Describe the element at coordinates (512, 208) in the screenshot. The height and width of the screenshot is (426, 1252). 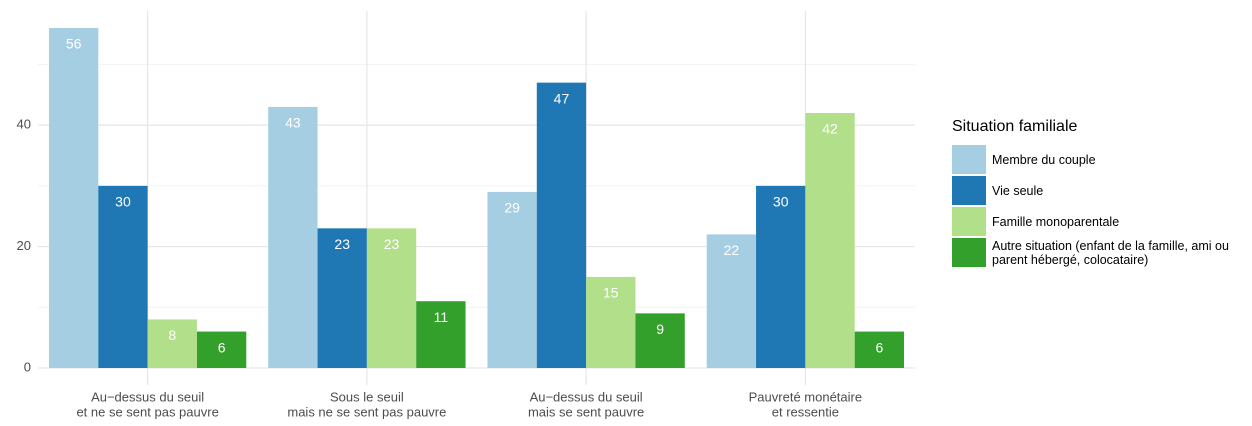
I see `value-label: 29` at that location.